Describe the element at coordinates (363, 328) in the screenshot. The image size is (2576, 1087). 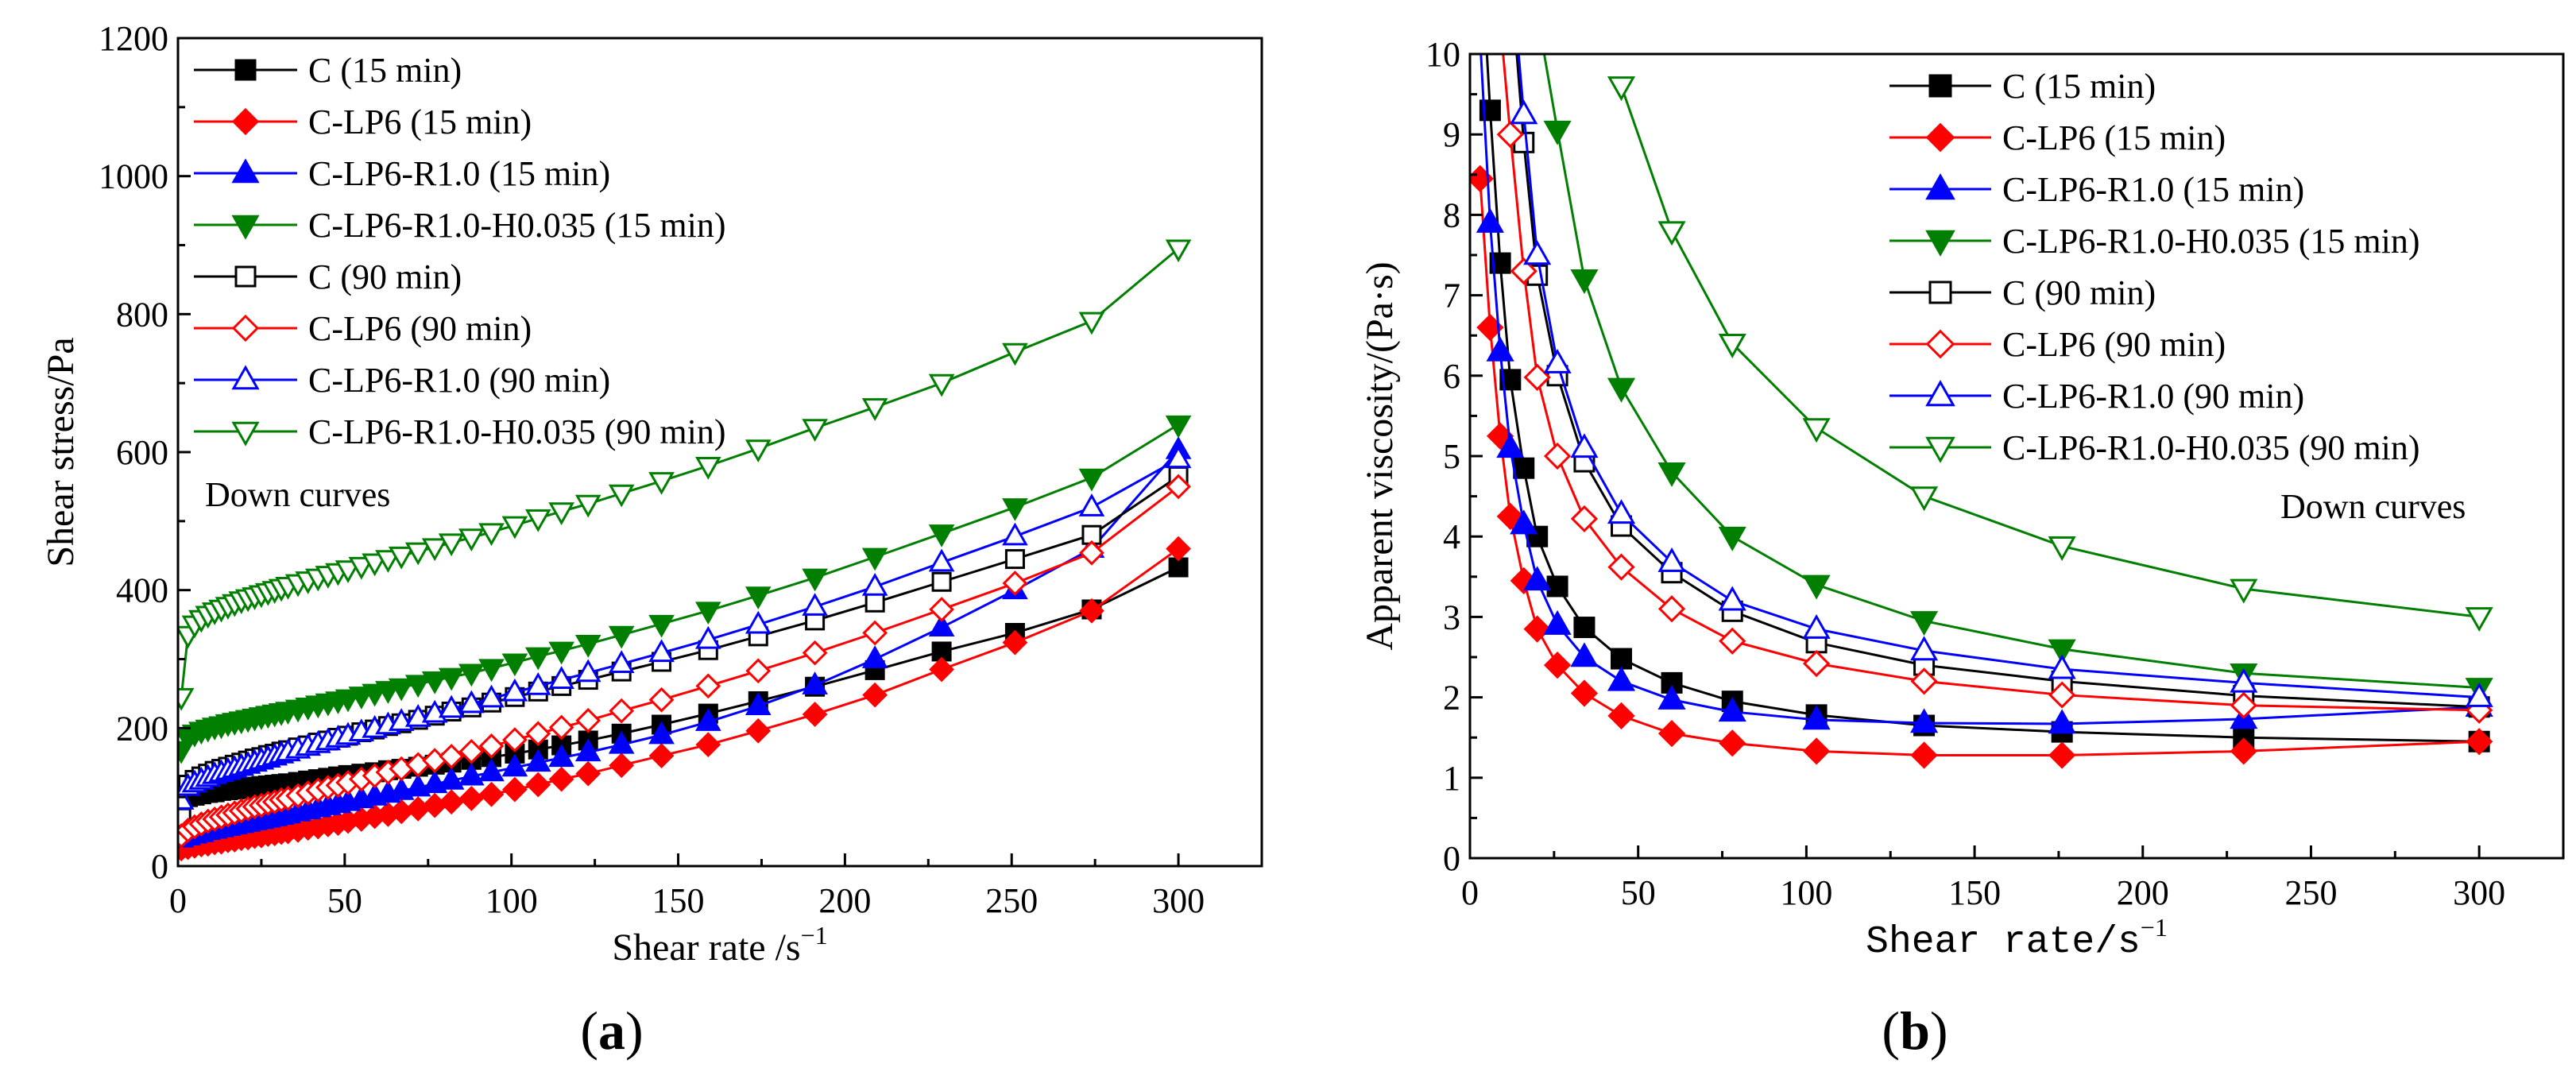
I see `legend-item-5: C-LP6 (90 min)` at that location.